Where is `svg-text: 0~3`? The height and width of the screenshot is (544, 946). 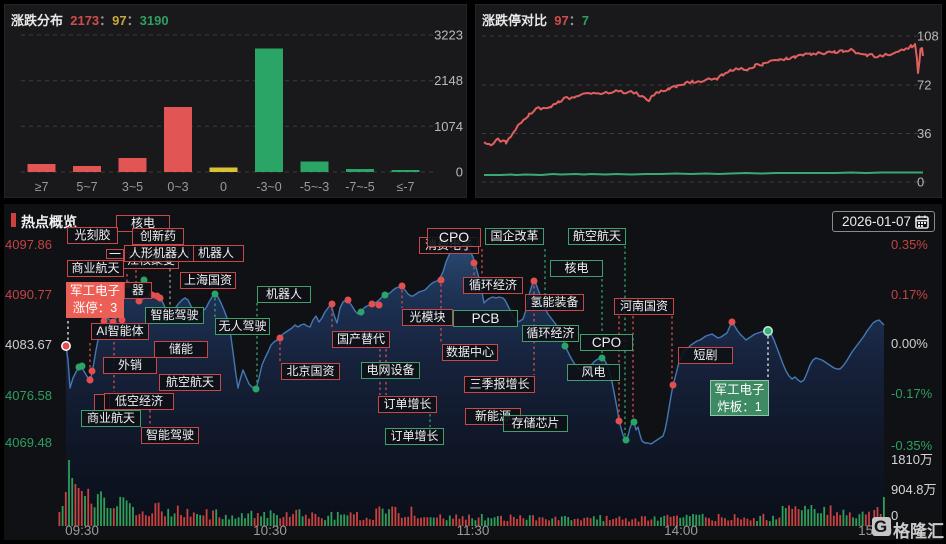
svg-text: 0~3 is located at coordinates (177, 187).